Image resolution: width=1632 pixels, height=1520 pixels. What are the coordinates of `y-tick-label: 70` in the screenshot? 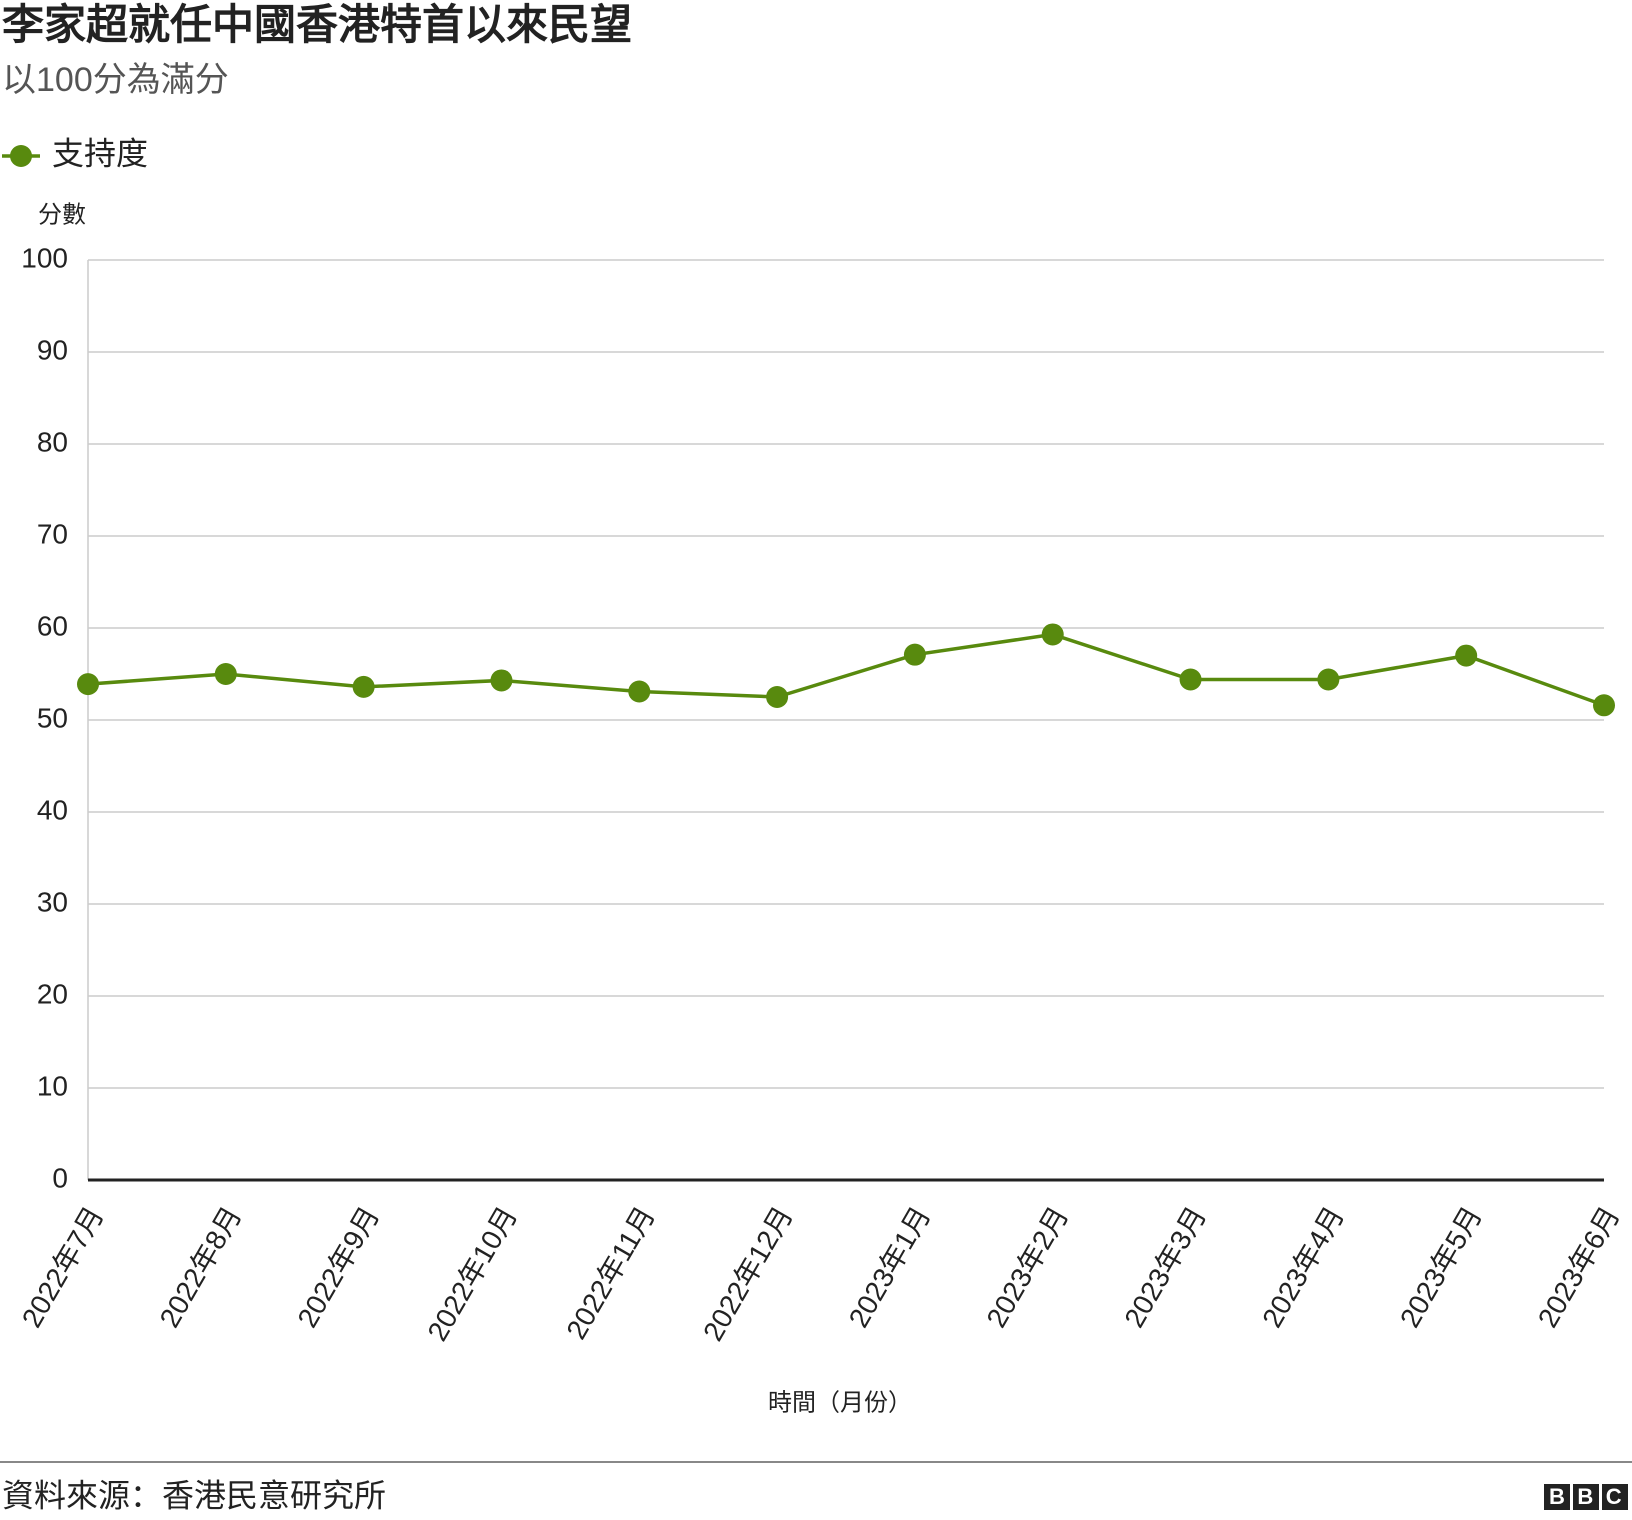 It's located at (52, 533).